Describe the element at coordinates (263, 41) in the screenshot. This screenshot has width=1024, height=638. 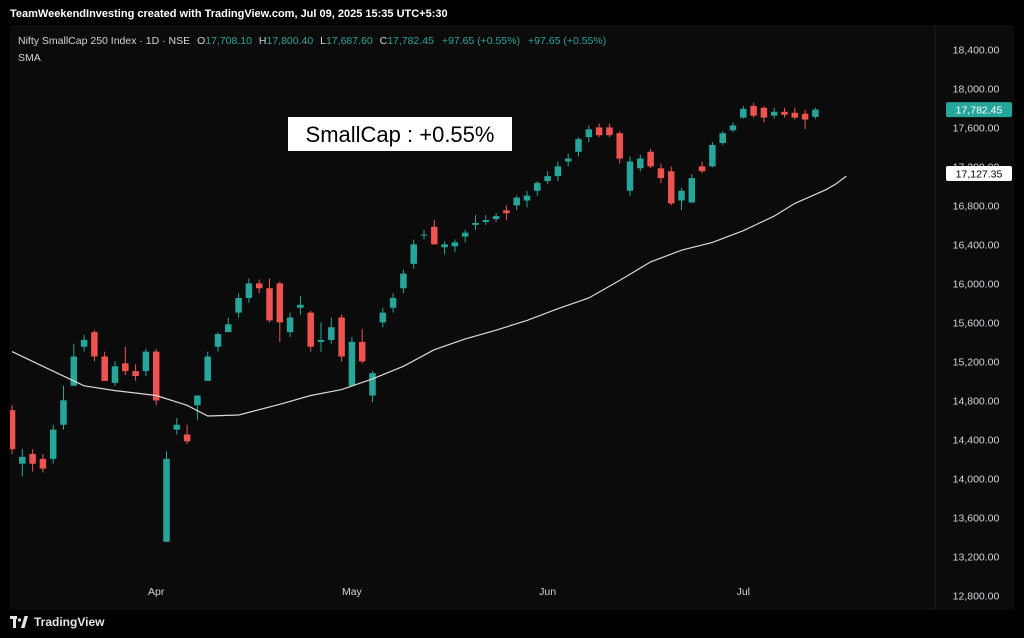
I see `legend-h-label: H` at that location.